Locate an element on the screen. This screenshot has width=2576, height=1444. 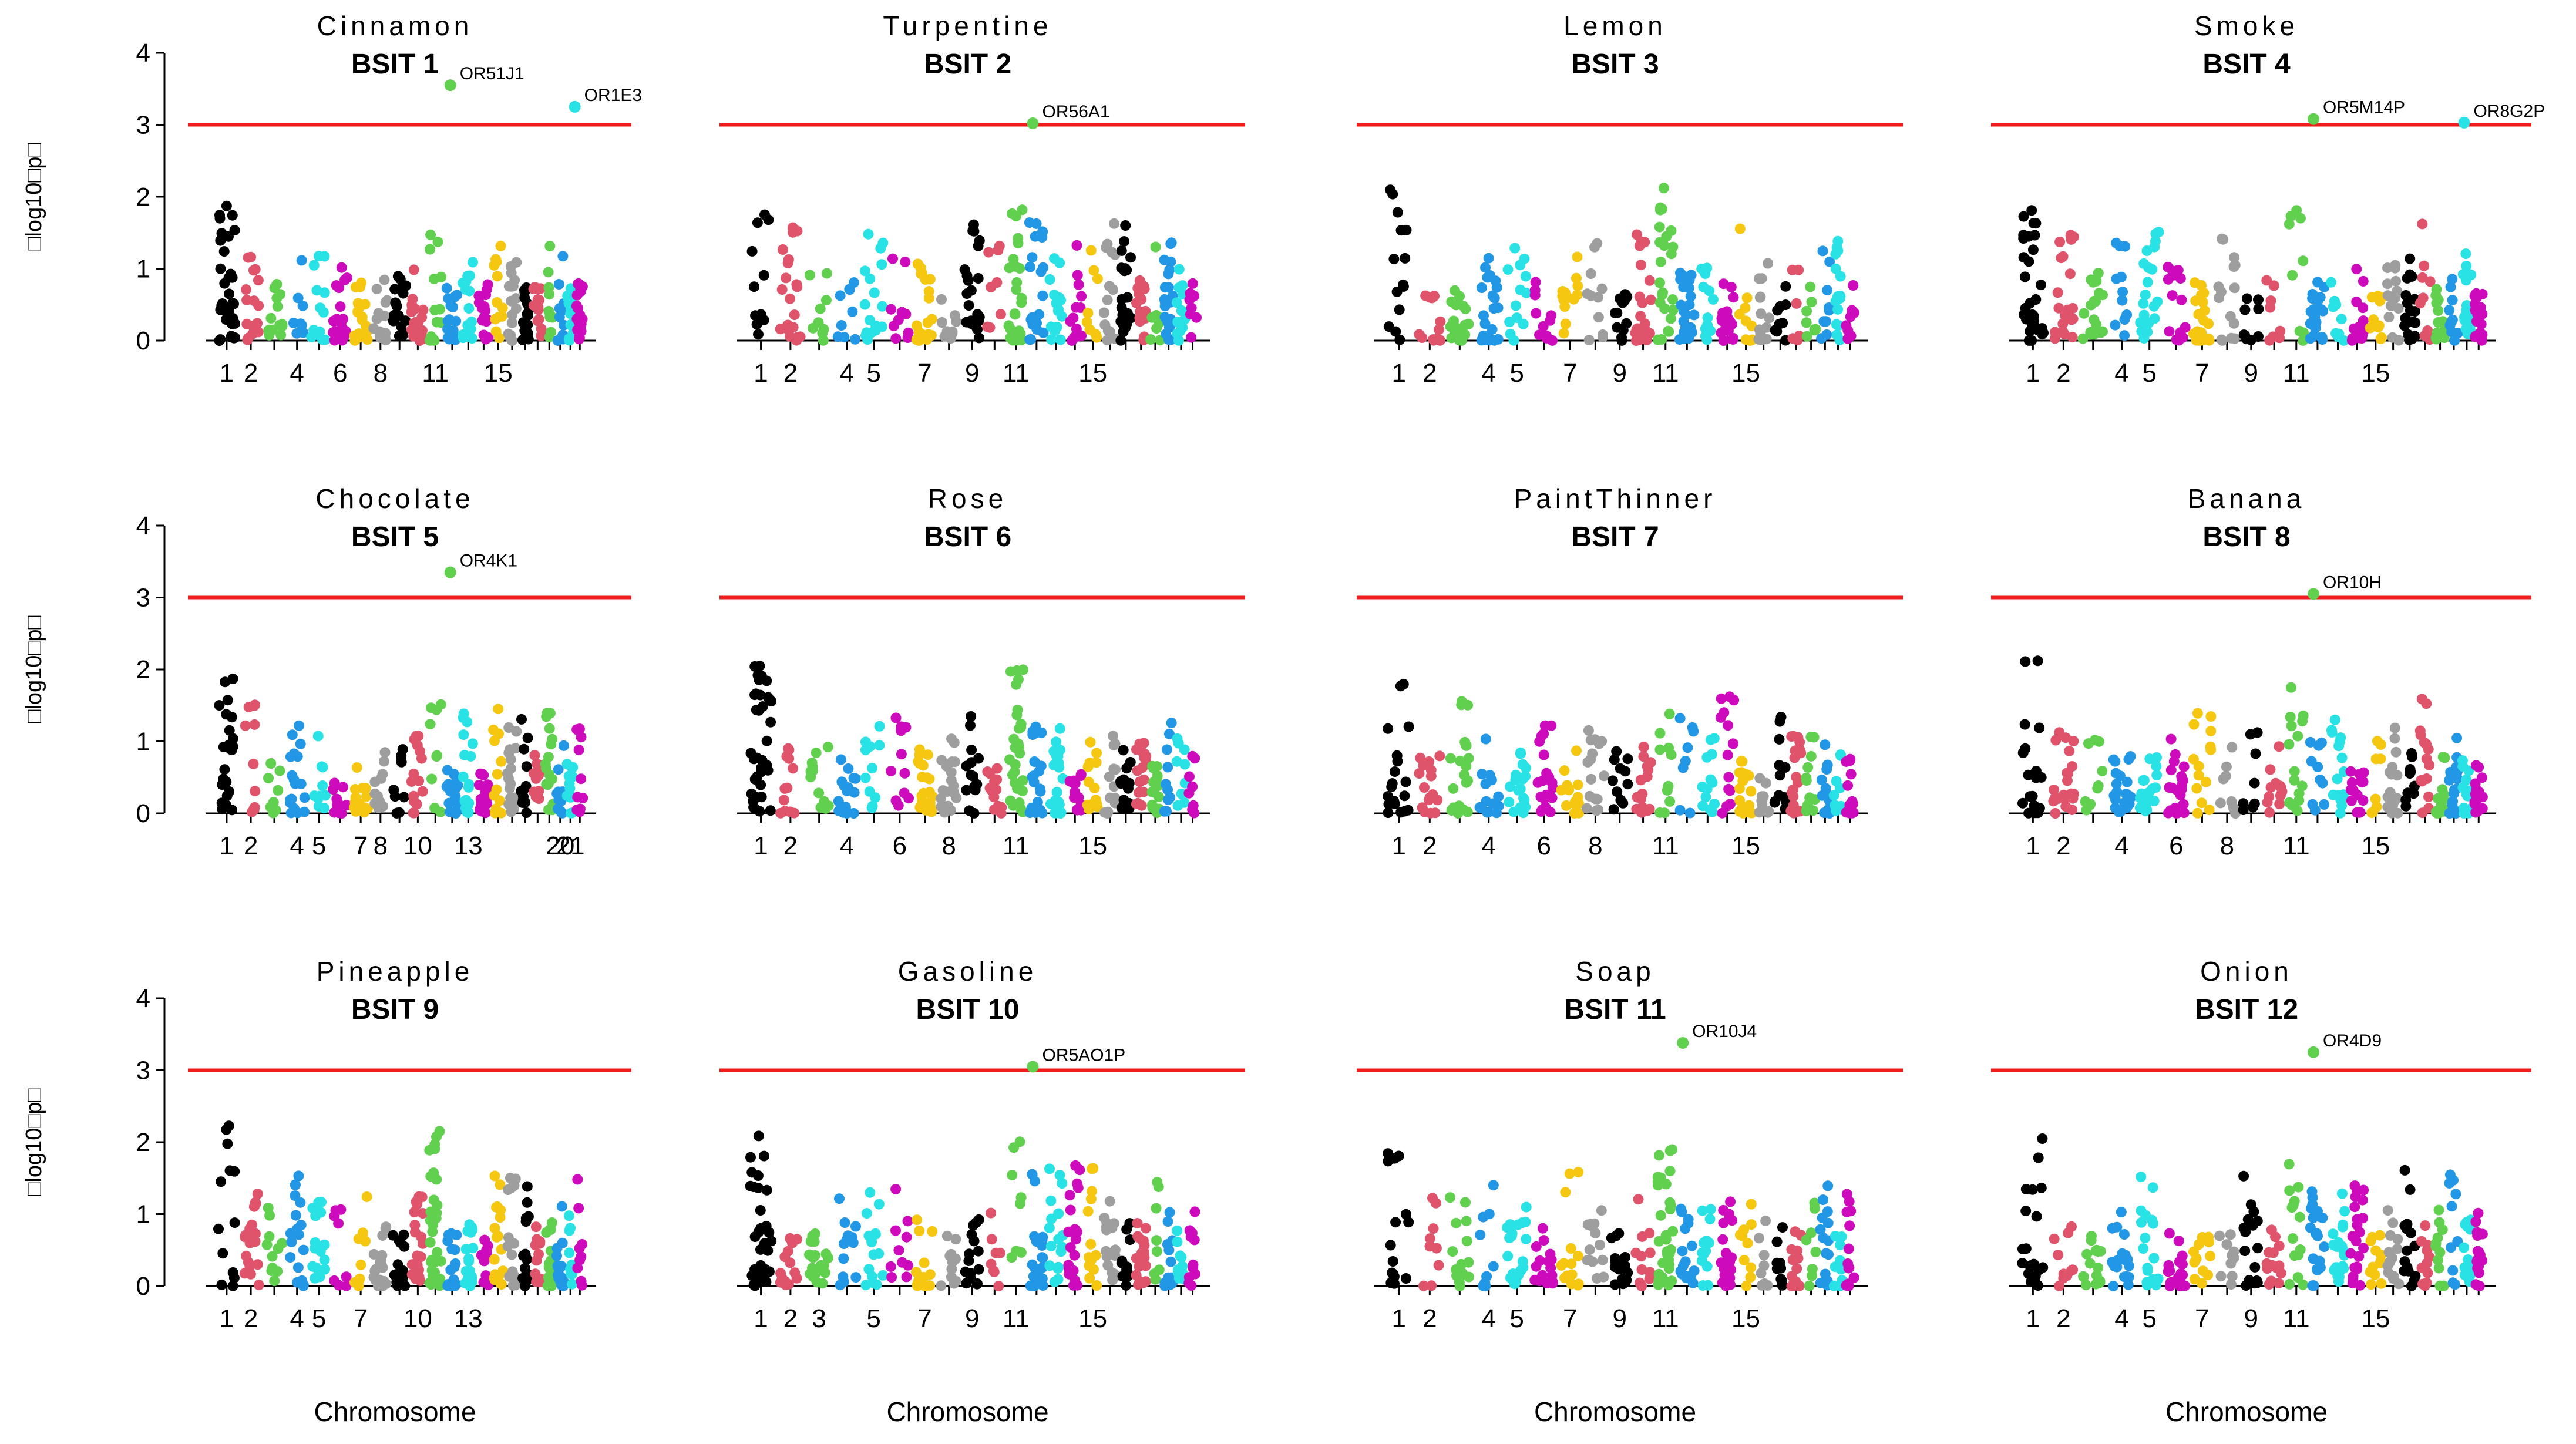
x-tick-label: 15 is located at coordinates (2375, 846).